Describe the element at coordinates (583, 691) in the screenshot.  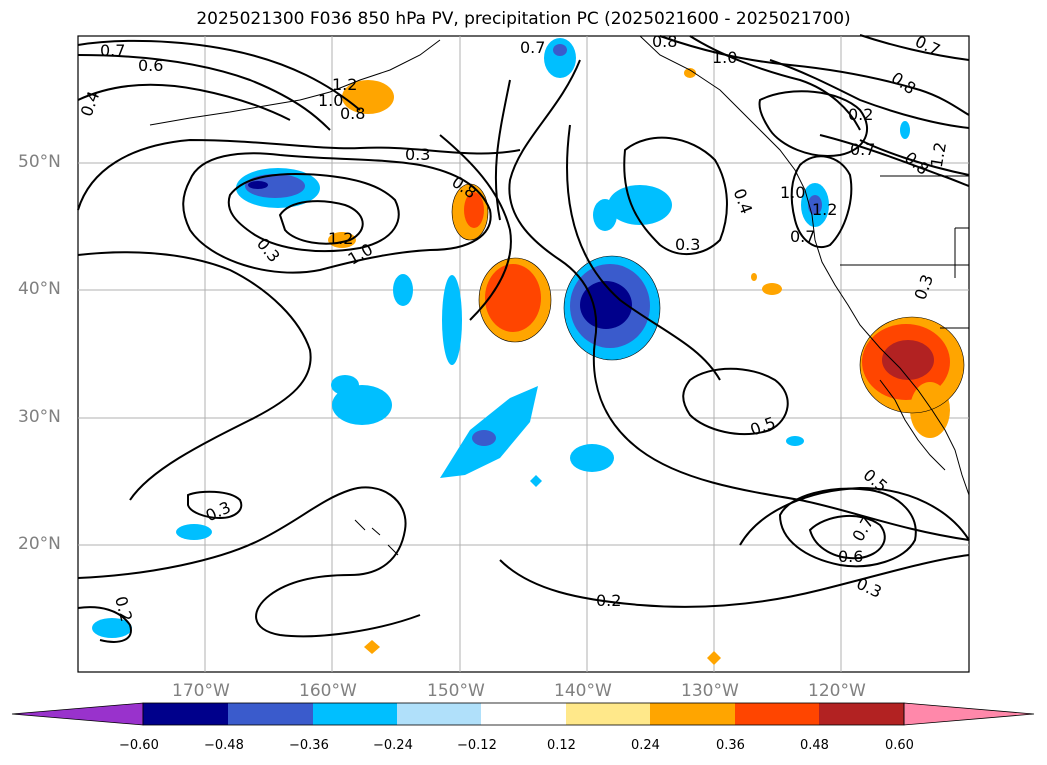
I see `lon-label-140w: 140°W` at that location.